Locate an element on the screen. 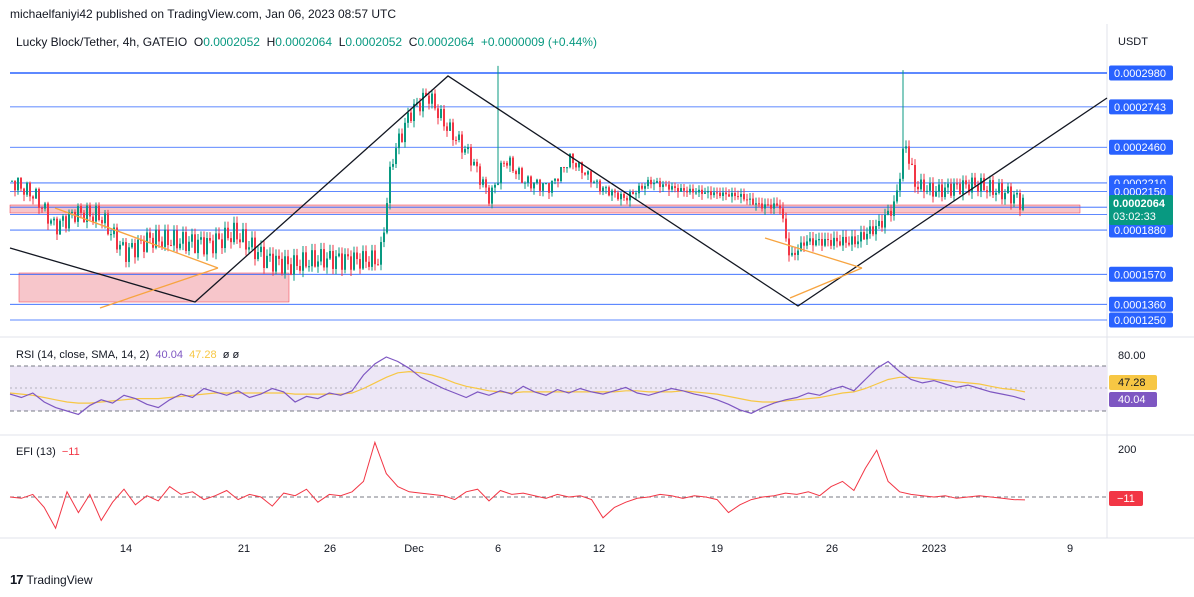 The height and width of the screenshot is (597, 1194). rsi-name: RSI (14, close, SMA, 14, 2) is located at coordinates (83, 355).